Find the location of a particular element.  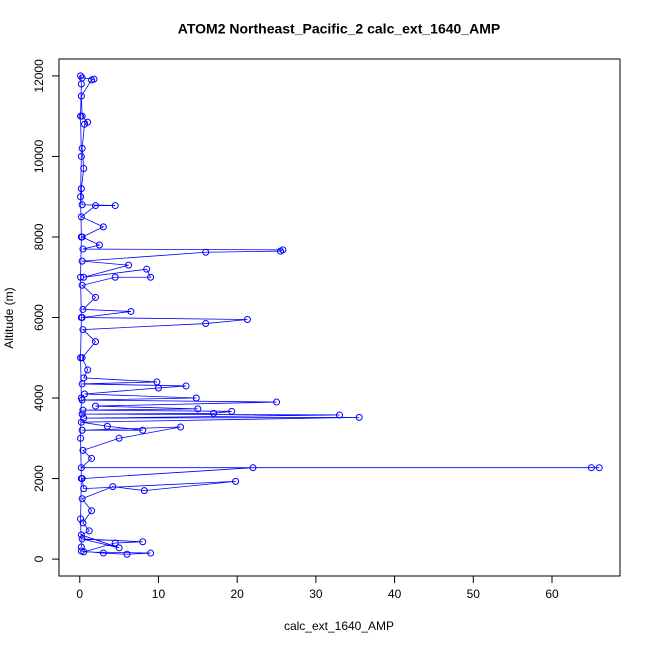

y-tick-label: 8000 is located at coordinates (39, 236).